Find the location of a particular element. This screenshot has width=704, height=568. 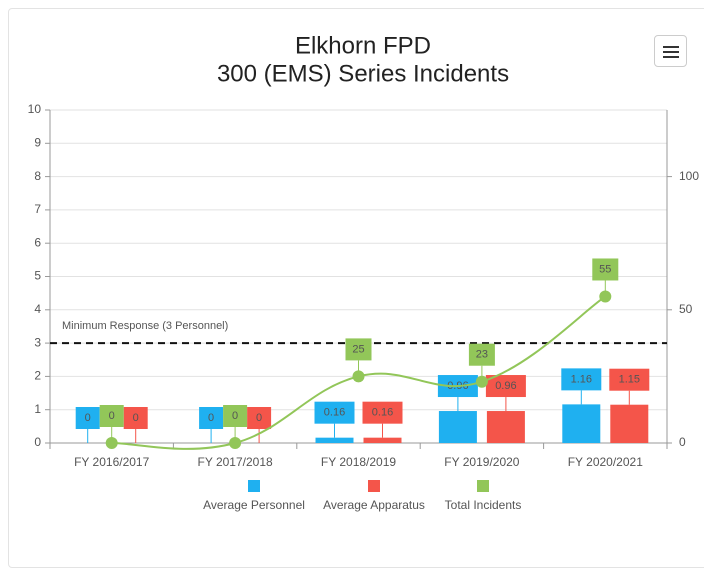

y-tick-label: 2 is located at coordinates (37, 376).